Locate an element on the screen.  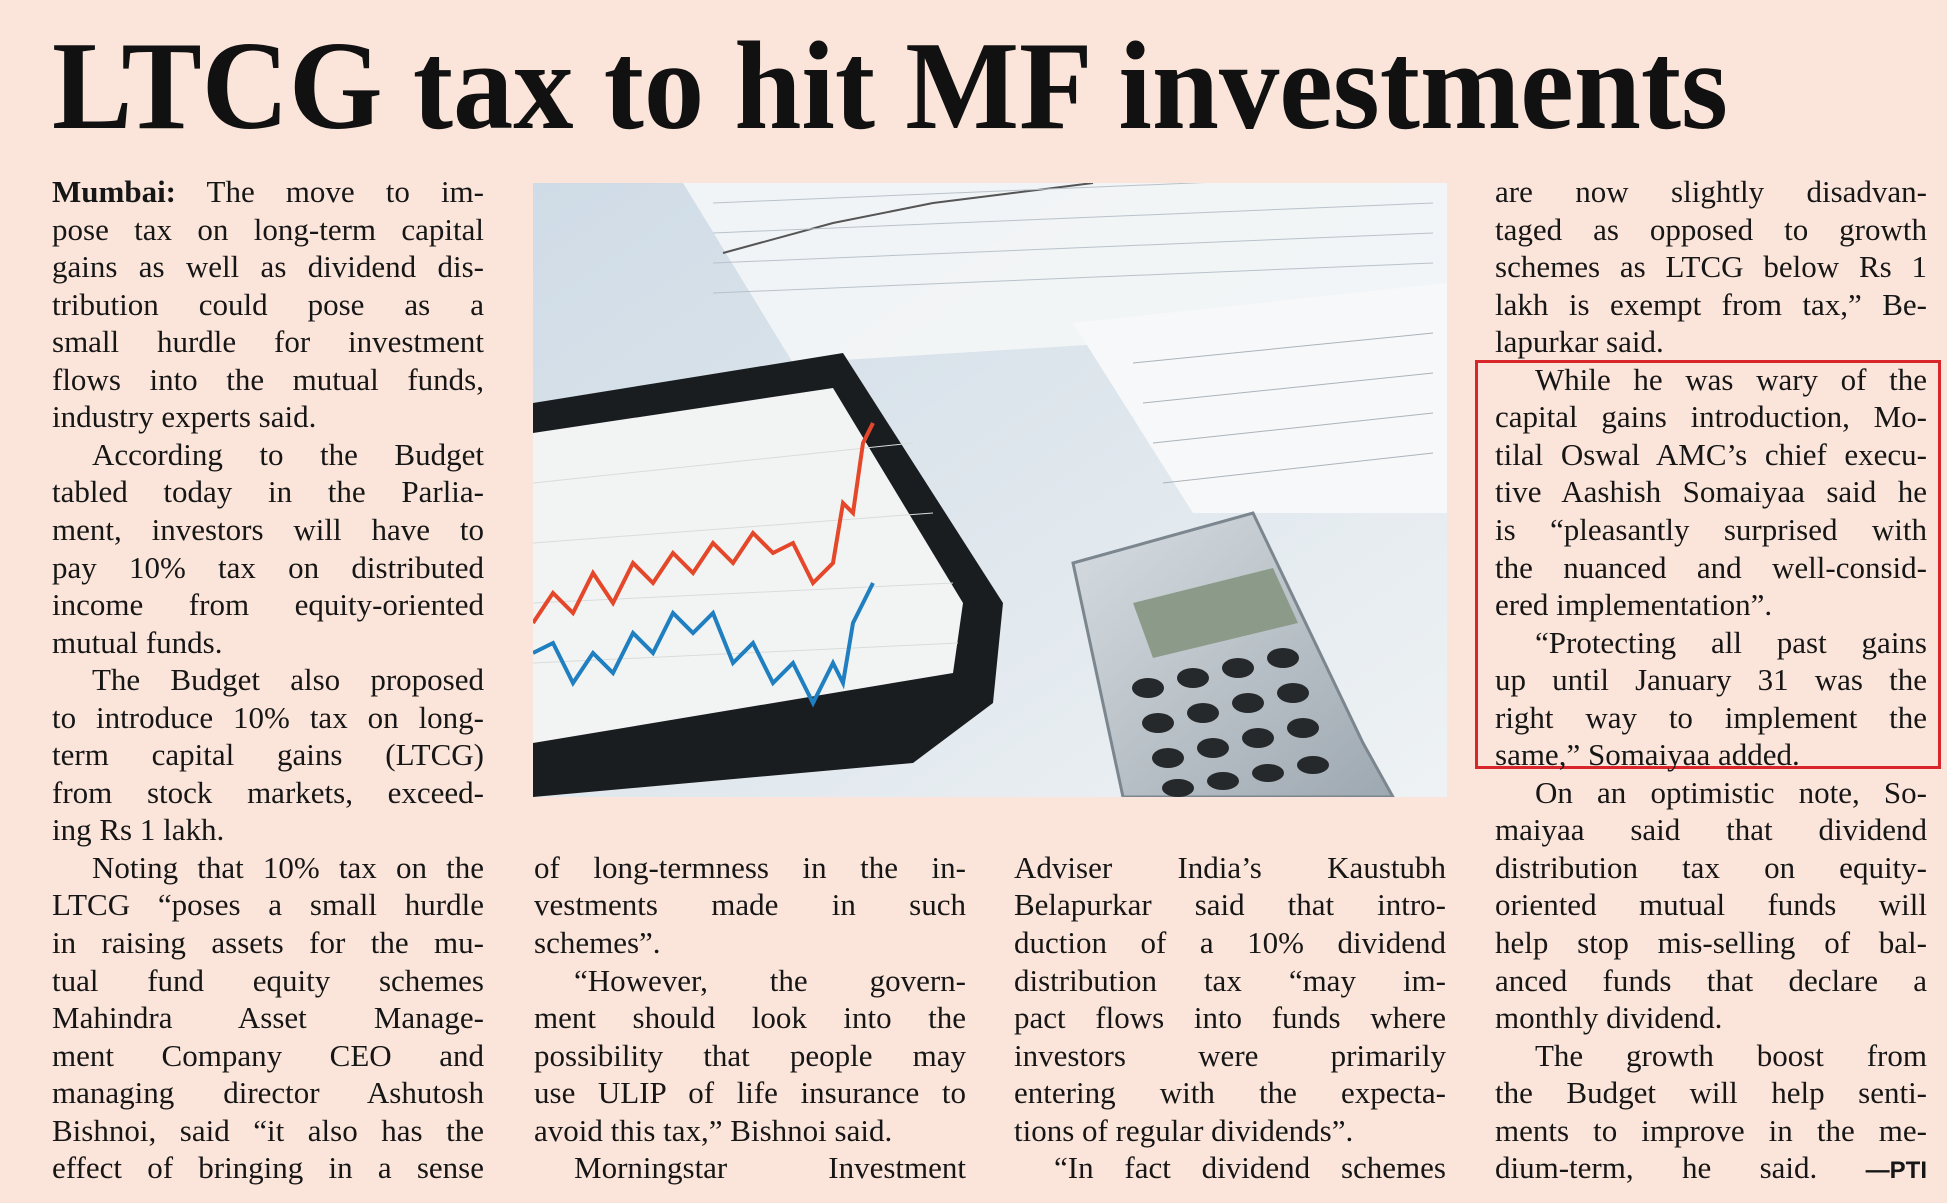
text-line: pact flows into funds where is located at coordinates (1230, 1018).